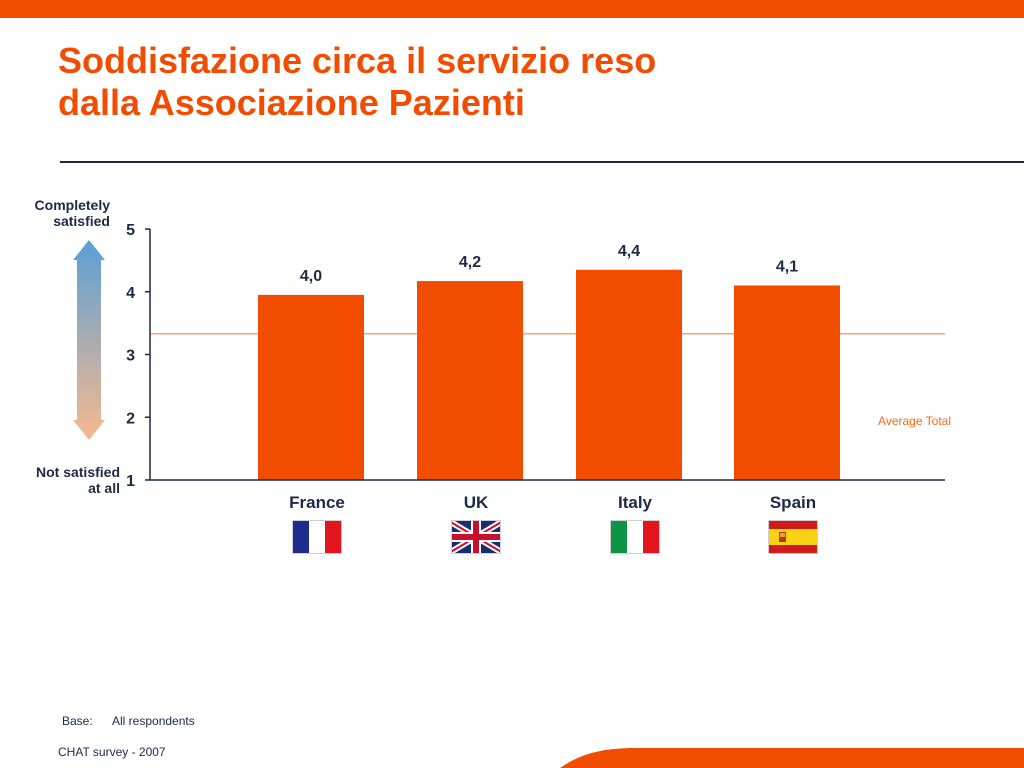 This screenshot has width=1024, height=768. I want to click on bar-france, so click(311, 387).